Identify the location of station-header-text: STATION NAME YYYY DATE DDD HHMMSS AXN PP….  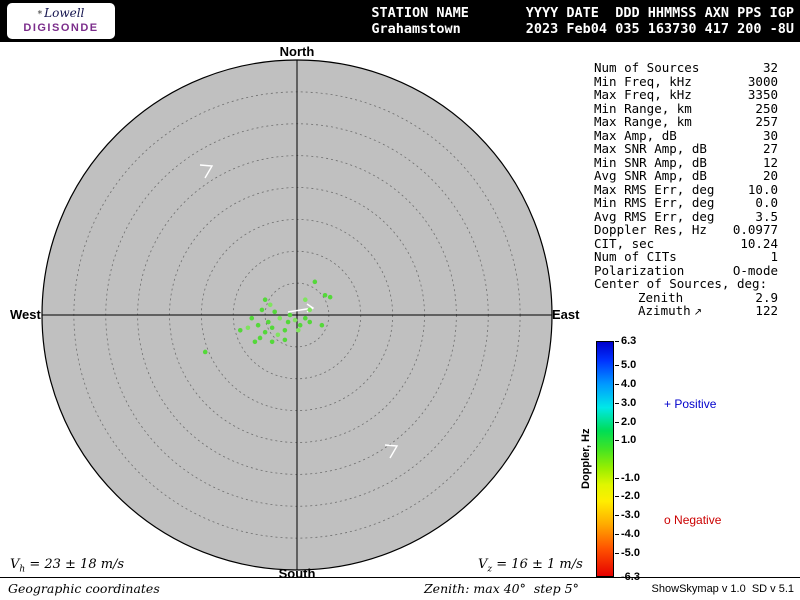
(582, 21).